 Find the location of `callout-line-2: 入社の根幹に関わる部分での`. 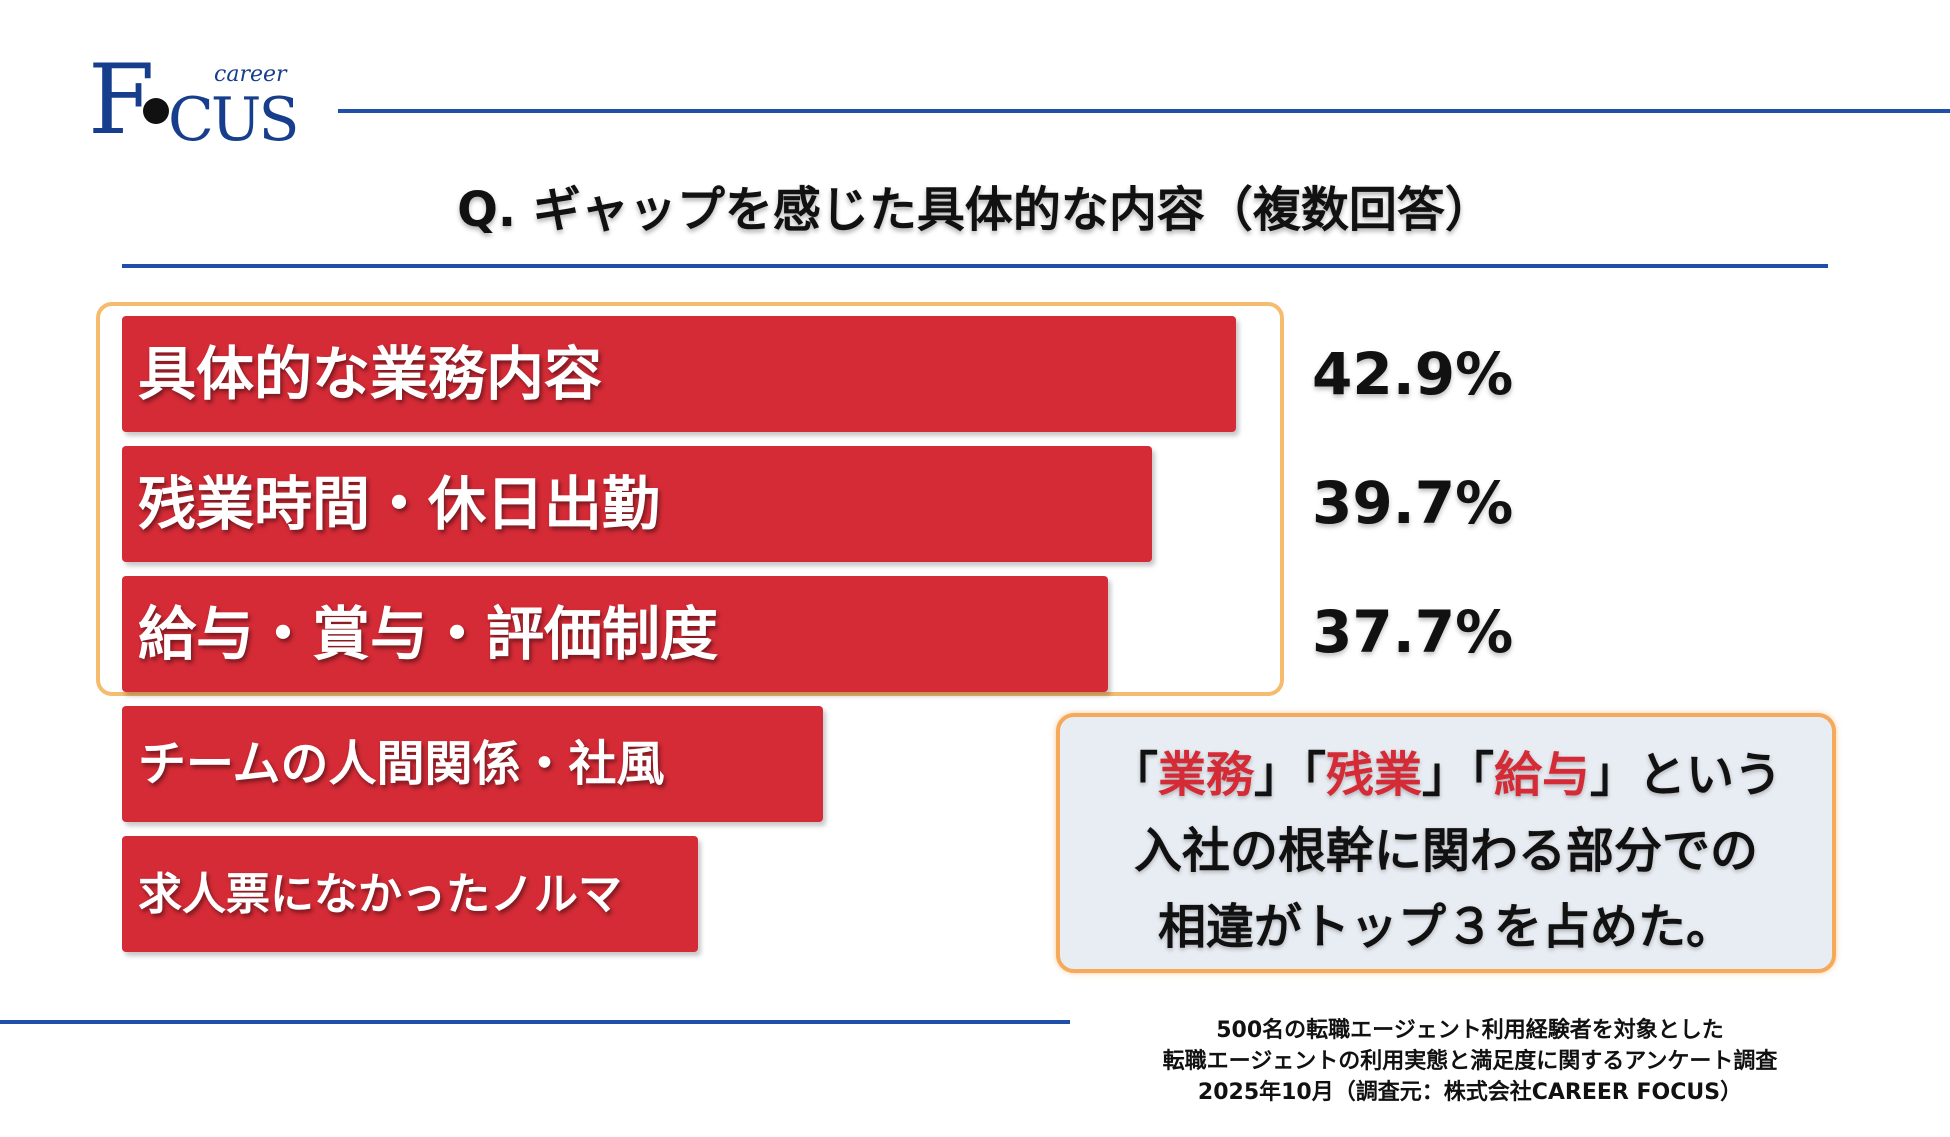

callout-line-2: 入社の根幹に関わる部分での is located at coordinates (1445, 851).